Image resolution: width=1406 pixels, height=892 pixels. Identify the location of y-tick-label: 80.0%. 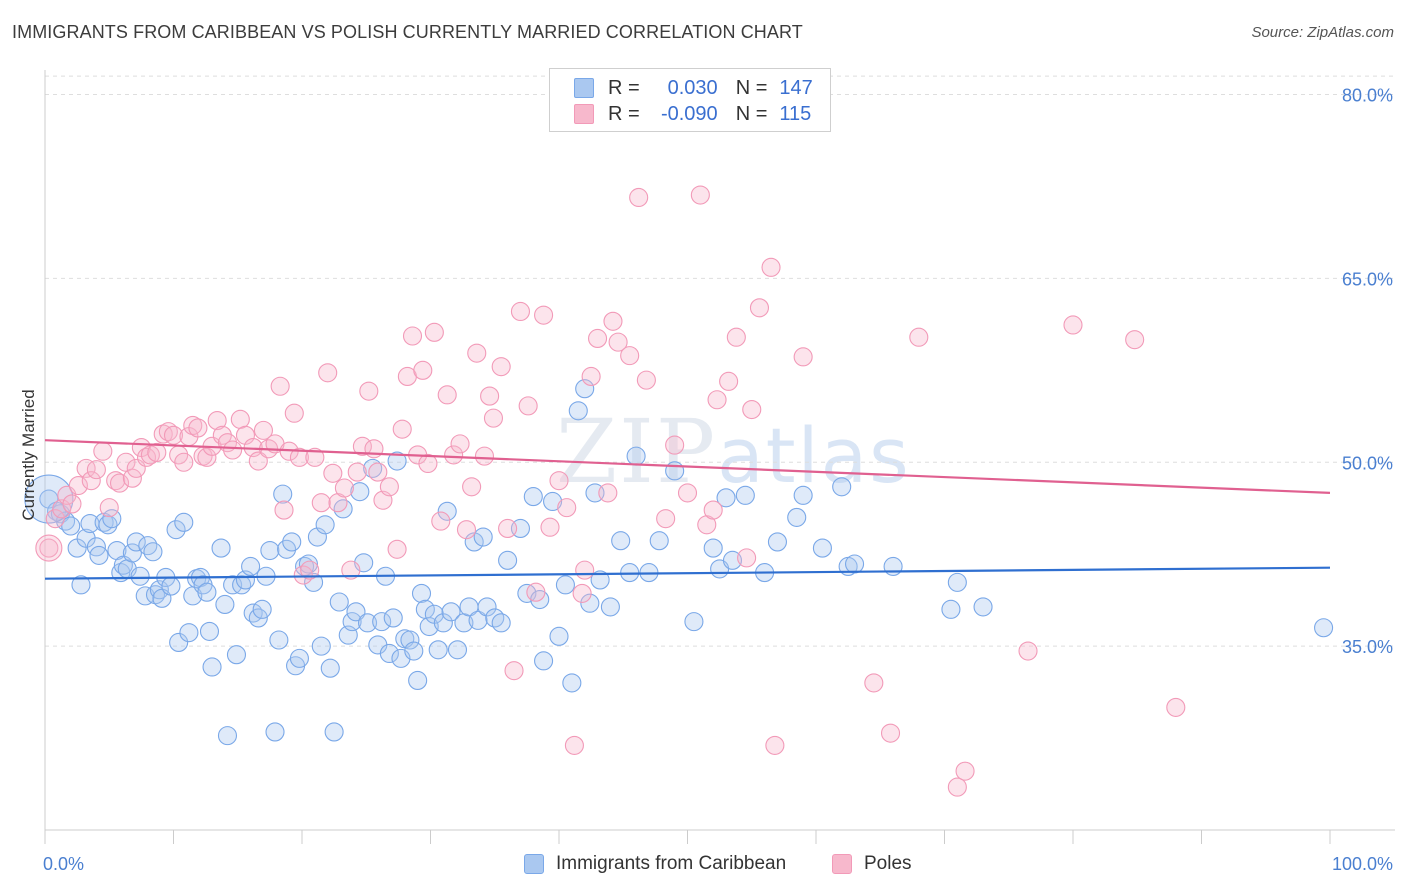
(1367, 96).